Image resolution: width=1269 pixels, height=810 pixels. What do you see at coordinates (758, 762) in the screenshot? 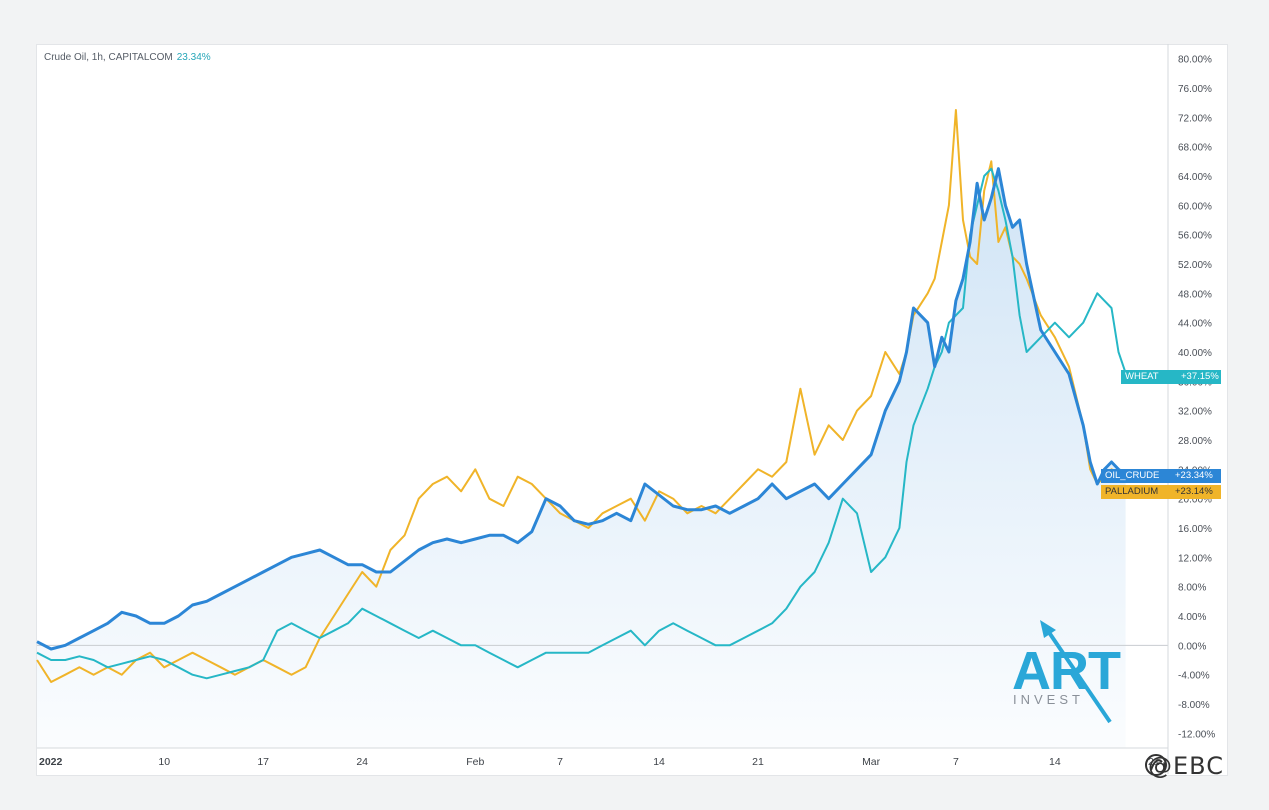
I see `x-tick-label: 21` at bounding box center [758, 762].